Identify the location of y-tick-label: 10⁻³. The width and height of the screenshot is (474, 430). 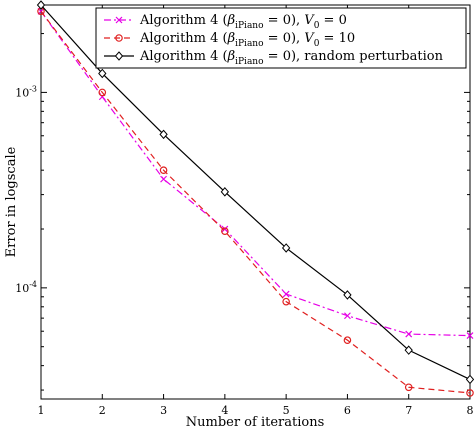
(26, 91).